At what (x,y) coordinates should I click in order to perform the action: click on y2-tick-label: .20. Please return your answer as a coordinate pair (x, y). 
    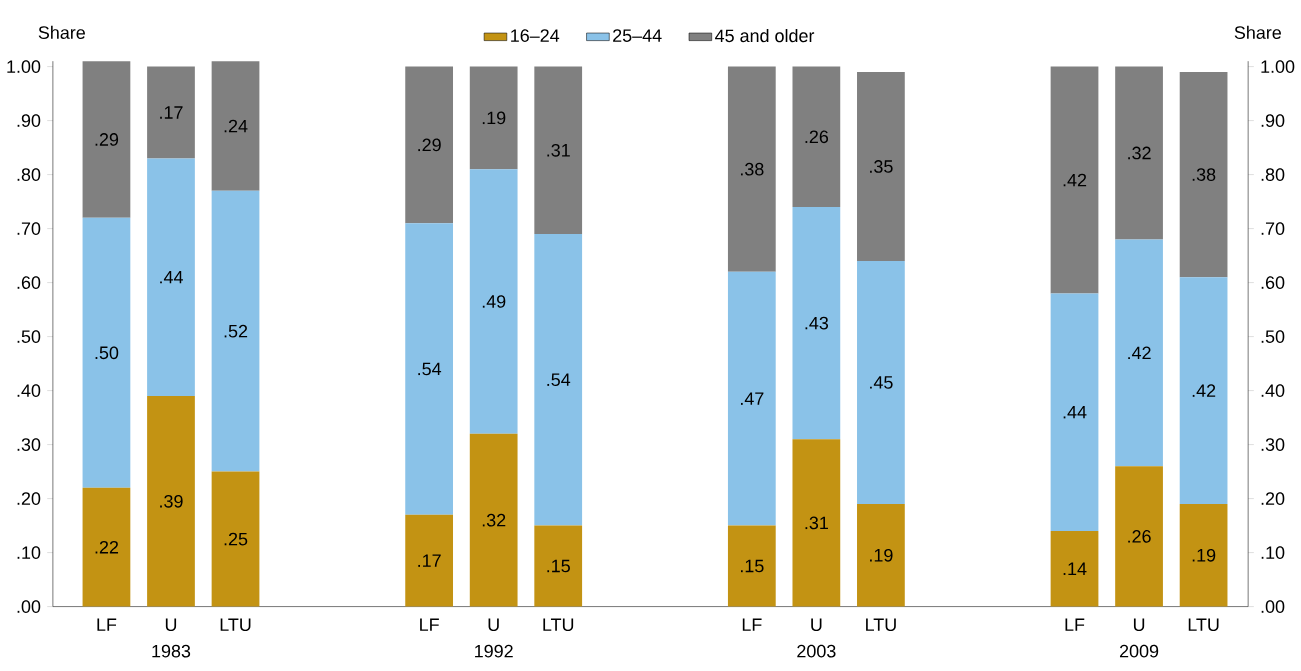
    Looking at the image, I should click on (1273, 498).